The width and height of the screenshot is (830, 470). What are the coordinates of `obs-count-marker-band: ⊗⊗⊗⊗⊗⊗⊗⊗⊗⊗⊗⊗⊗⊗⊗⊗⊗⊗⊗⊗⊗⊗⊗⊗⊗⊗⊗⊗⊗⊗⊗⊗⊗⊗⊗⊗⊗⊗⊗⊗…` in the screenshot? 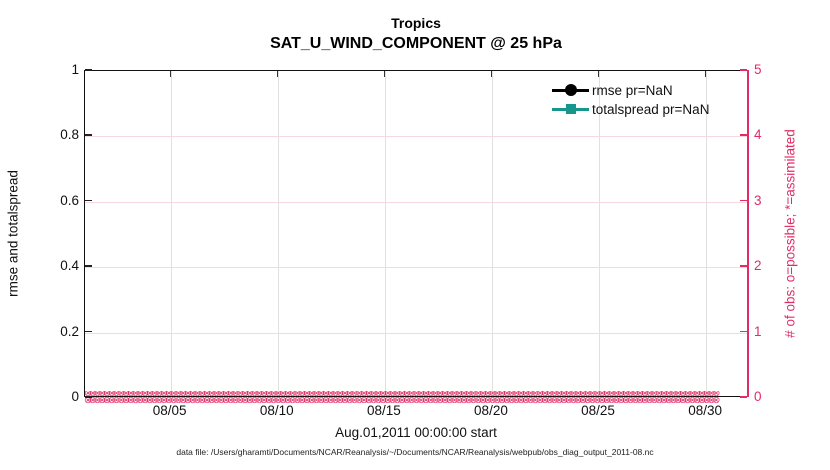 It's located at (419, 399).